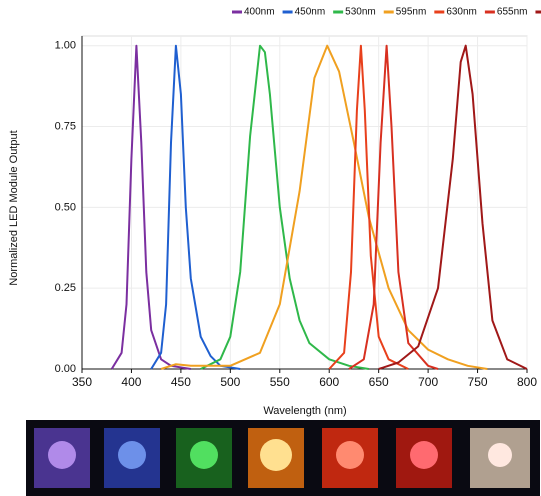  What do you see at coordinates (14, 207) in the screenshot?
I see `y-axis-label: Normalized LED Module Output` at bounding box center [14, 207].